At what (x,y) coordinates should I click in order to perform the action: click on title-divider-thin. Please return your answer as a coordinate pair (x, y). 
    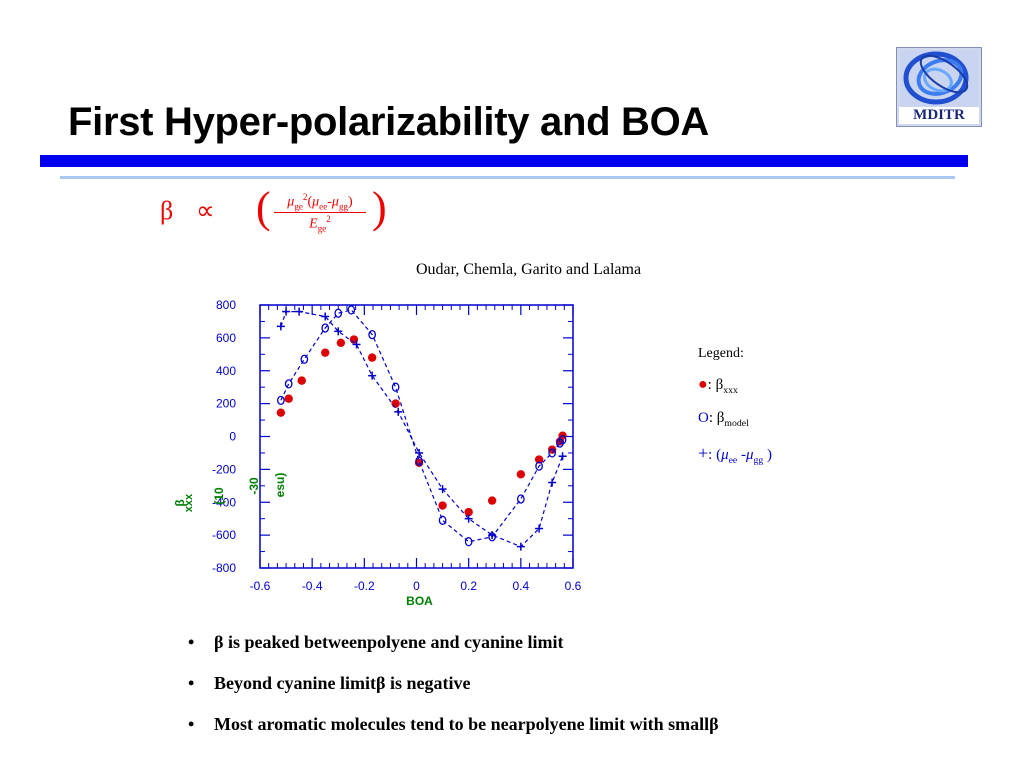
    Looking at the image, I should click on (507, 177).